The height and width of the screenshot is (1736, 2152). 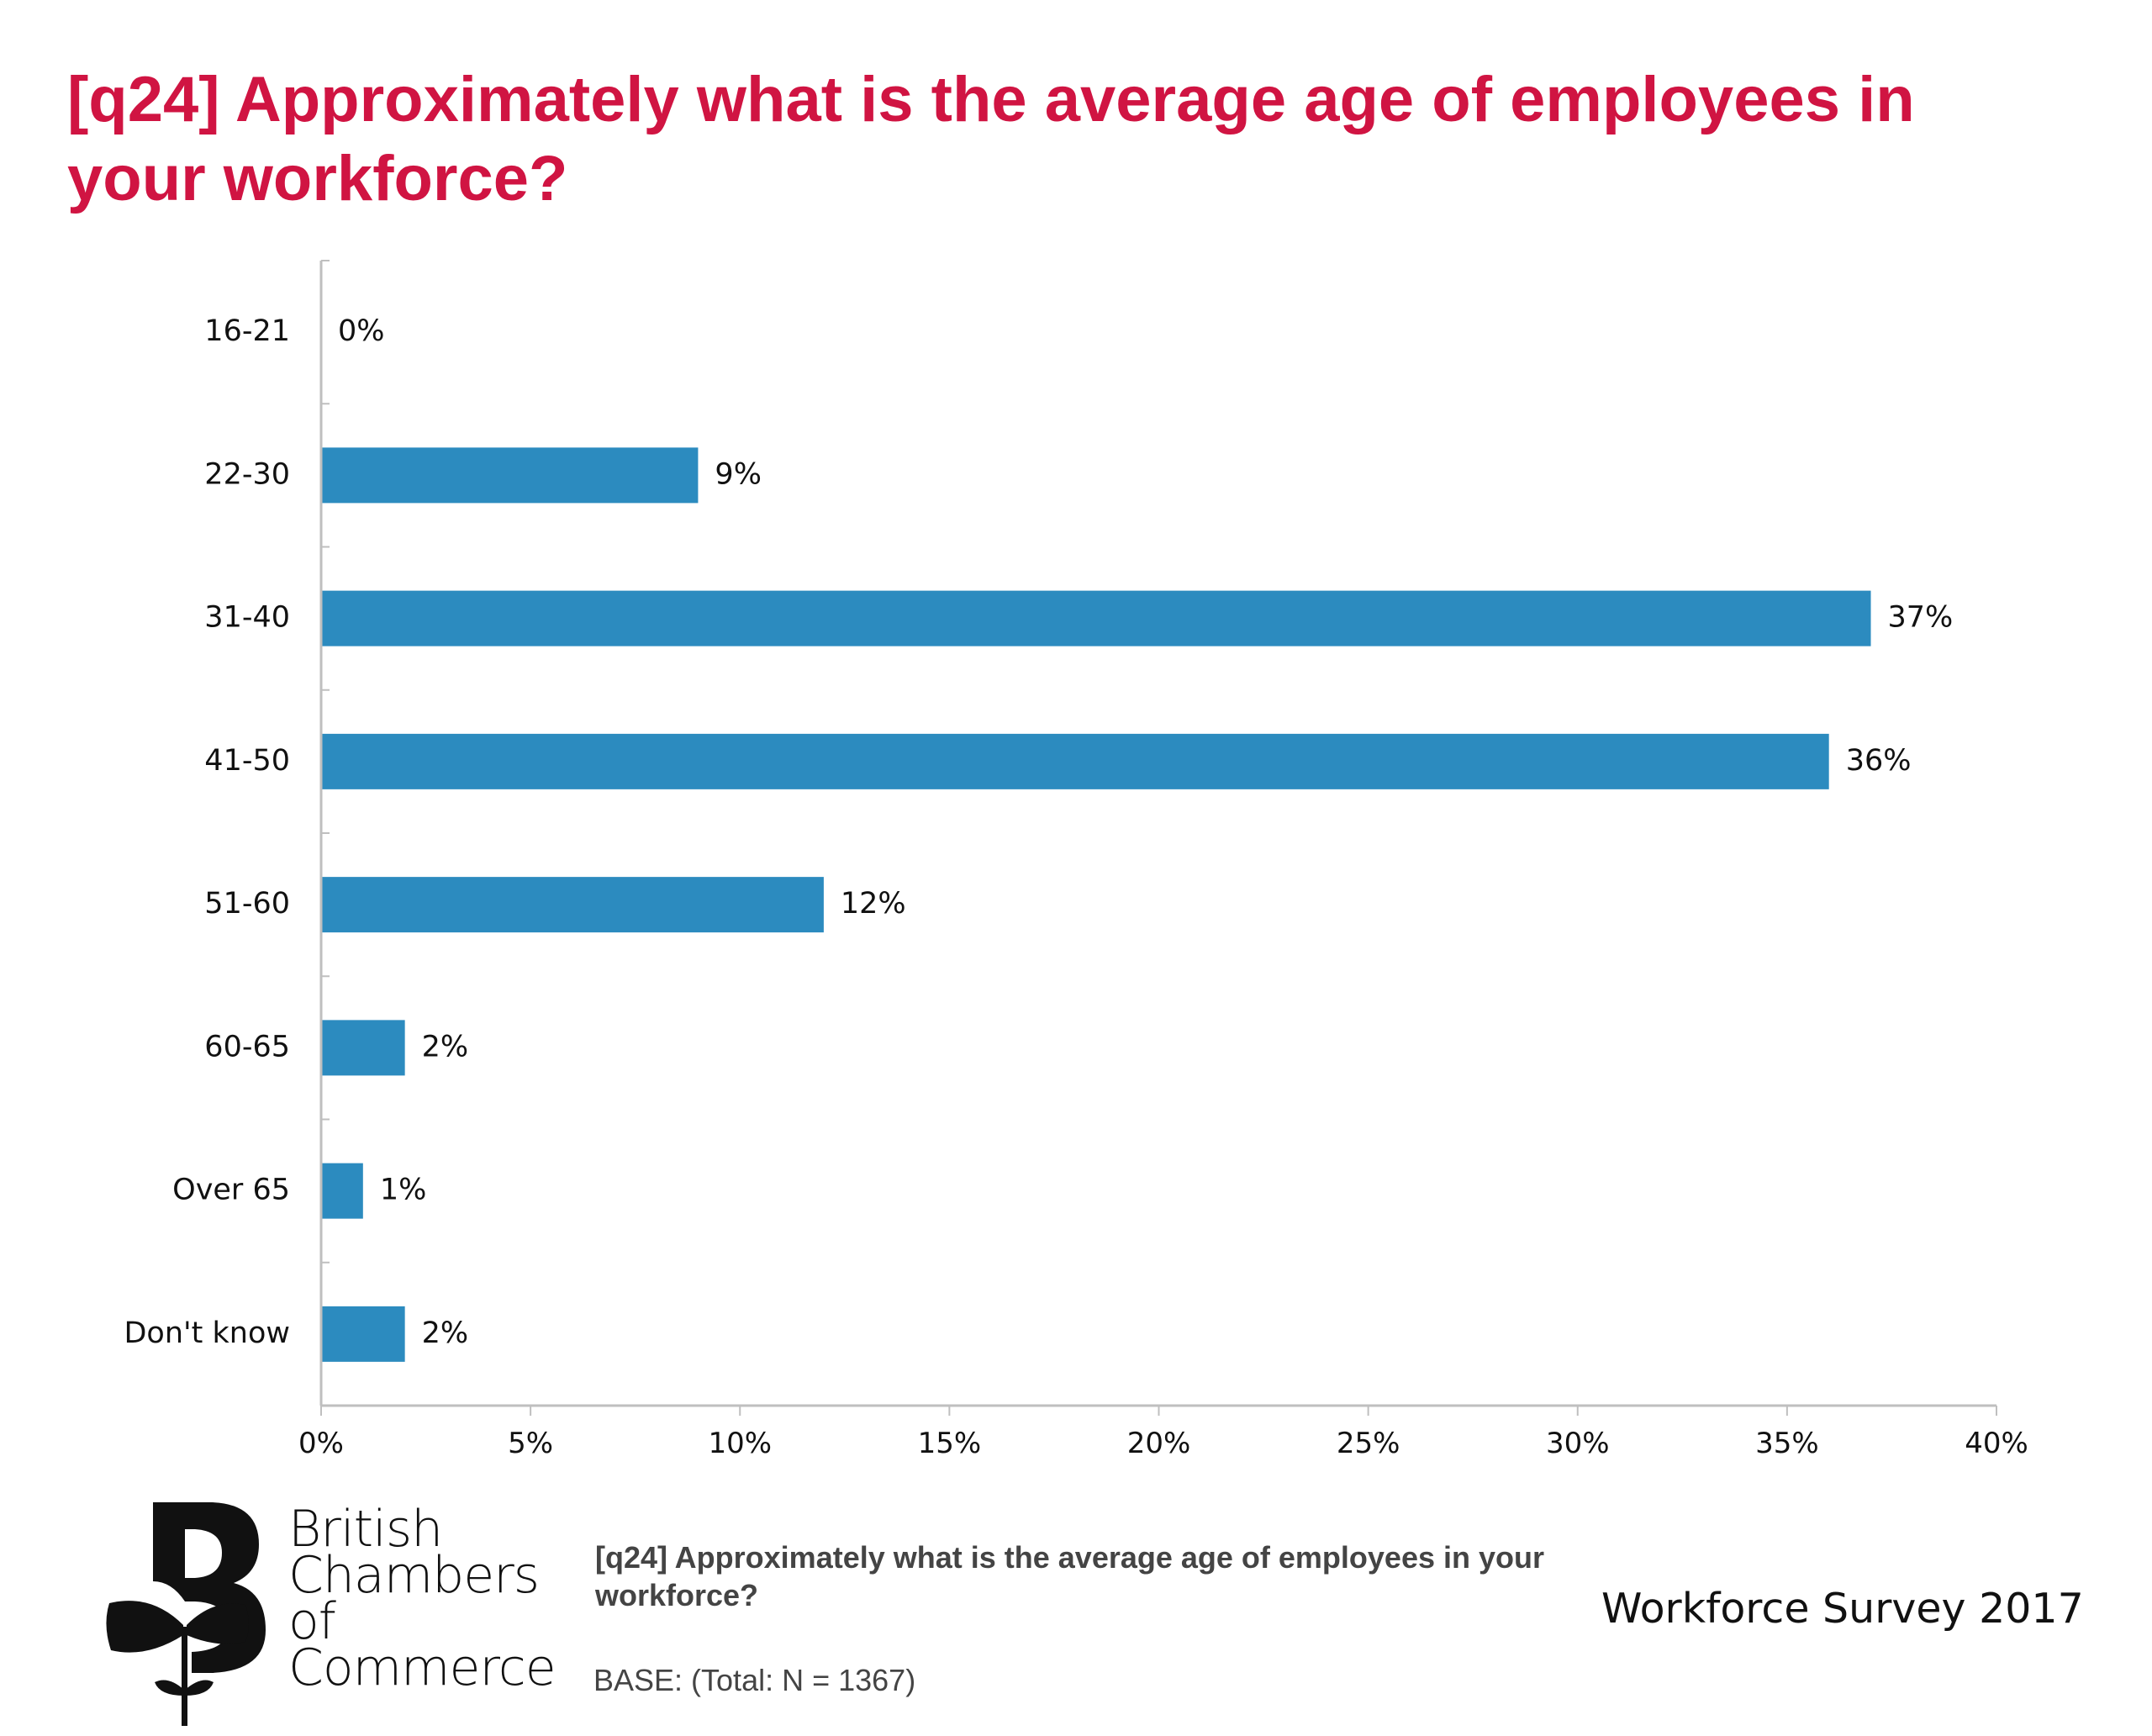 I want to click on tick-labels-group: 0% 5% 10% 15% 20% 25% 30% 35% 40%, so click(x=1163, y=1443).